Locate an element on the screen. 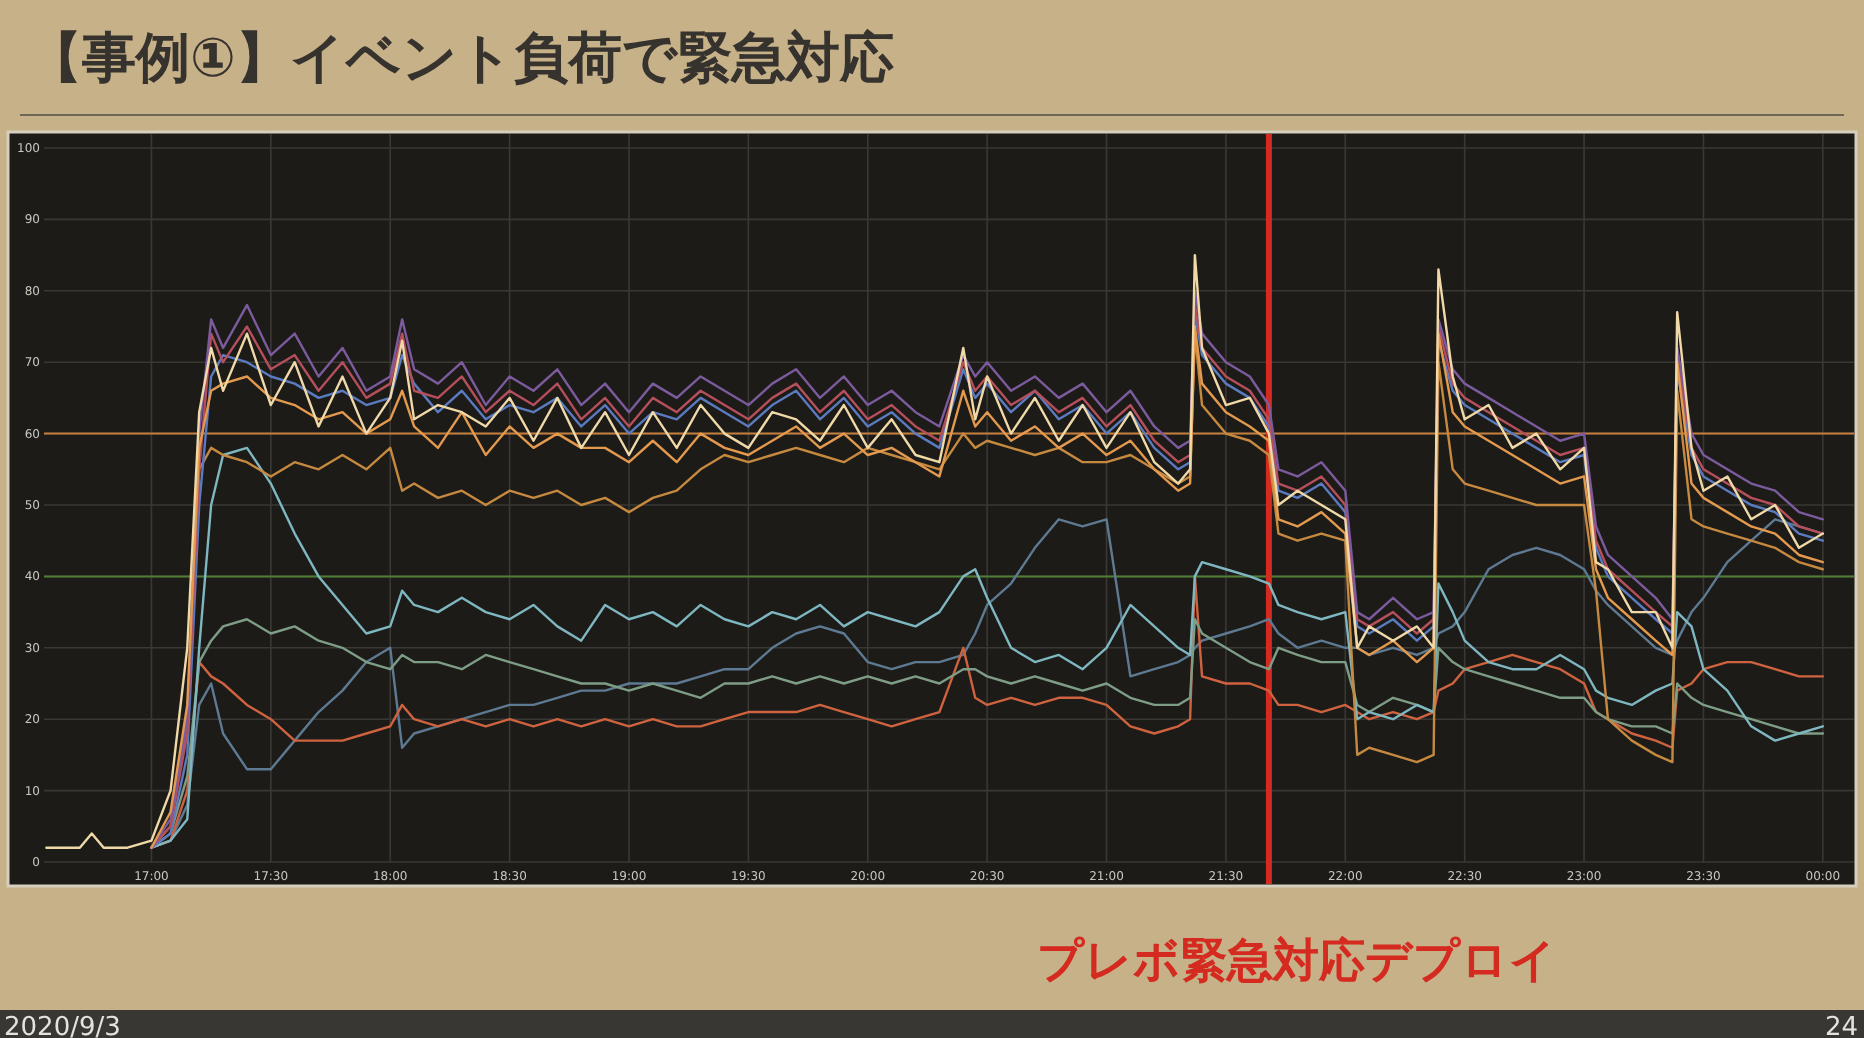  text: 2020/9/3 is located at coordinates (62, 1025).